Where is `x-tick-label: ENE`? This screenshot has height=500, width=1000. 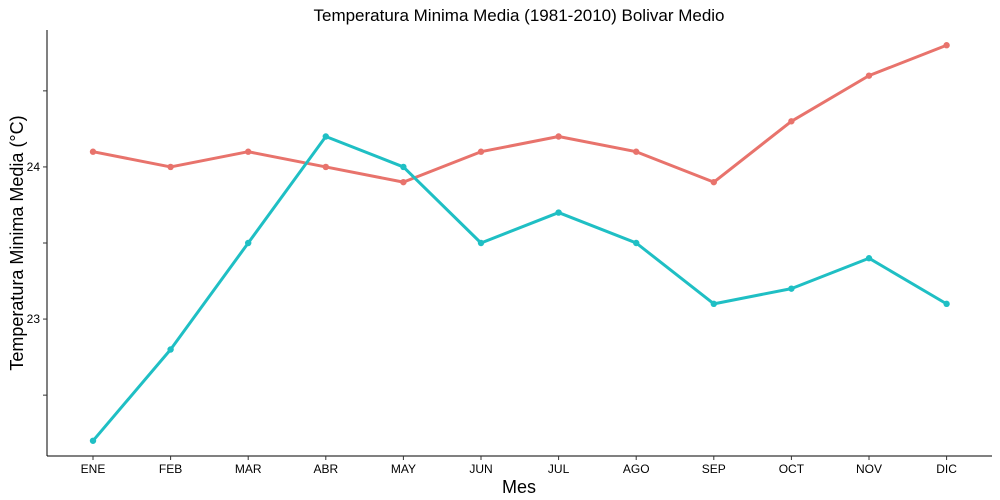
x-tick-label: ENE is located at coordinates (93, 469).